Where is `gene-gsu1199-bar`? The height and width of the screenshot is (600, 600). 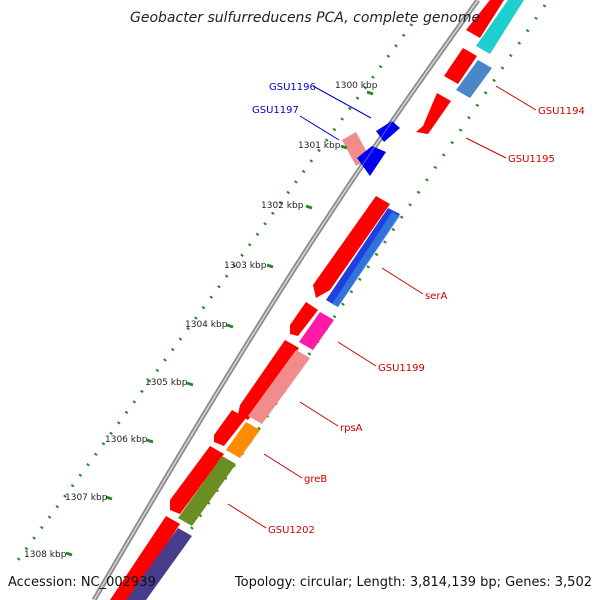 gene-gsu1199-bar is located at coordinates (316, 331).